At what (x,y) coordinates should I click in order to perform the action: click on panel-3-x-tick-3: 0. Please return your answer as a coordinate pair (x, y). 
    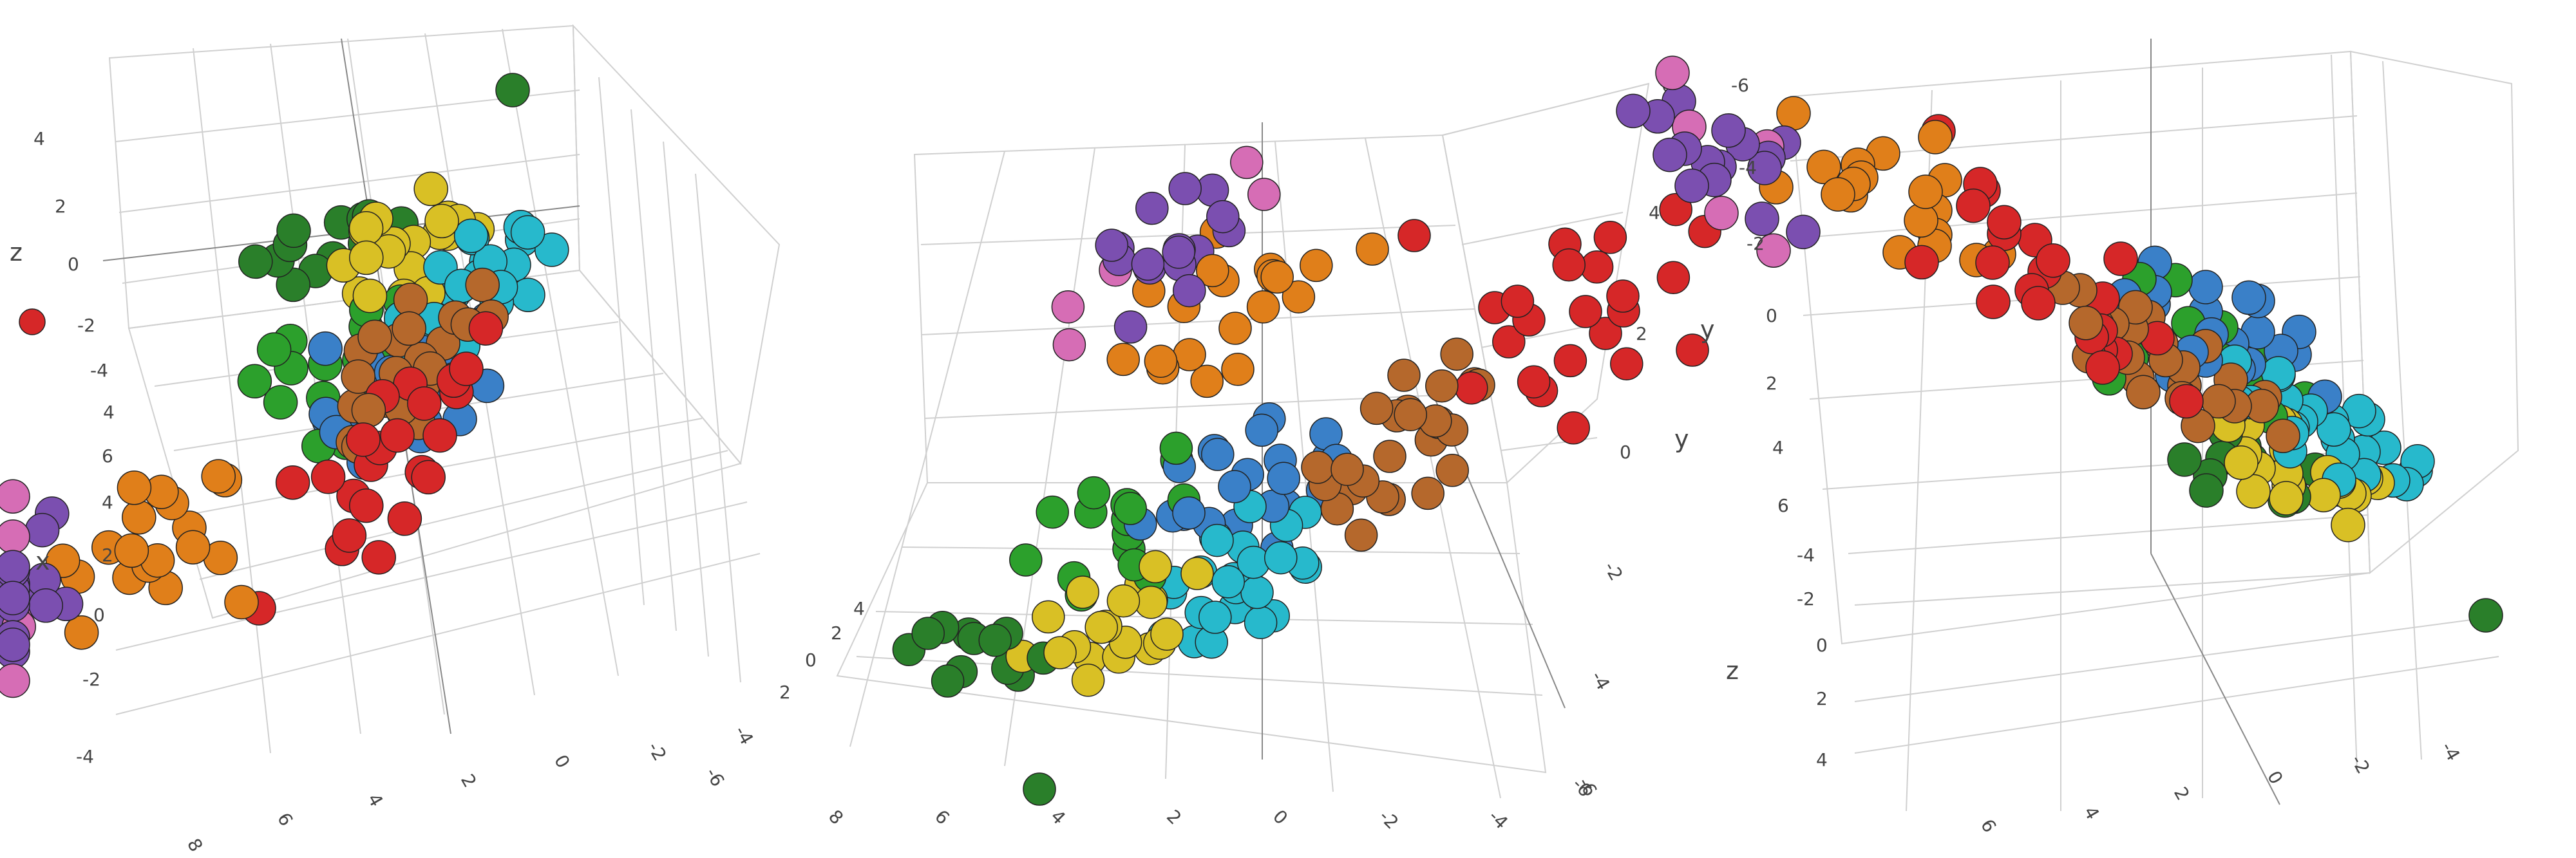
    Looking at the image, I should click on (2275, 777).